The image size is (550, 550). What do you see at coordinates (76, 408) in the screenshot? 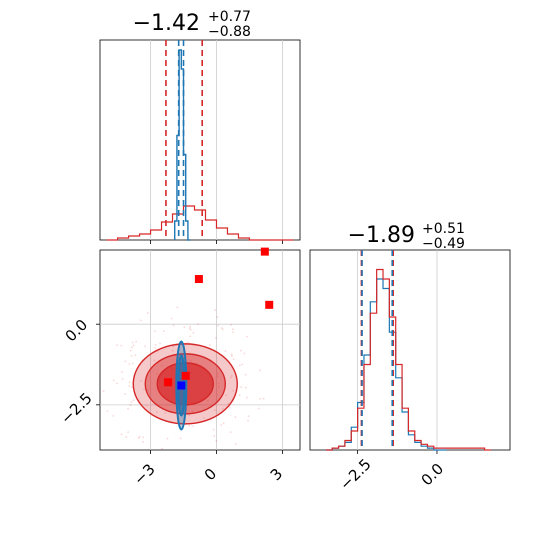
I see `scatter-ytick-neg2-5: −2.5` at bounding box center [76, 408].